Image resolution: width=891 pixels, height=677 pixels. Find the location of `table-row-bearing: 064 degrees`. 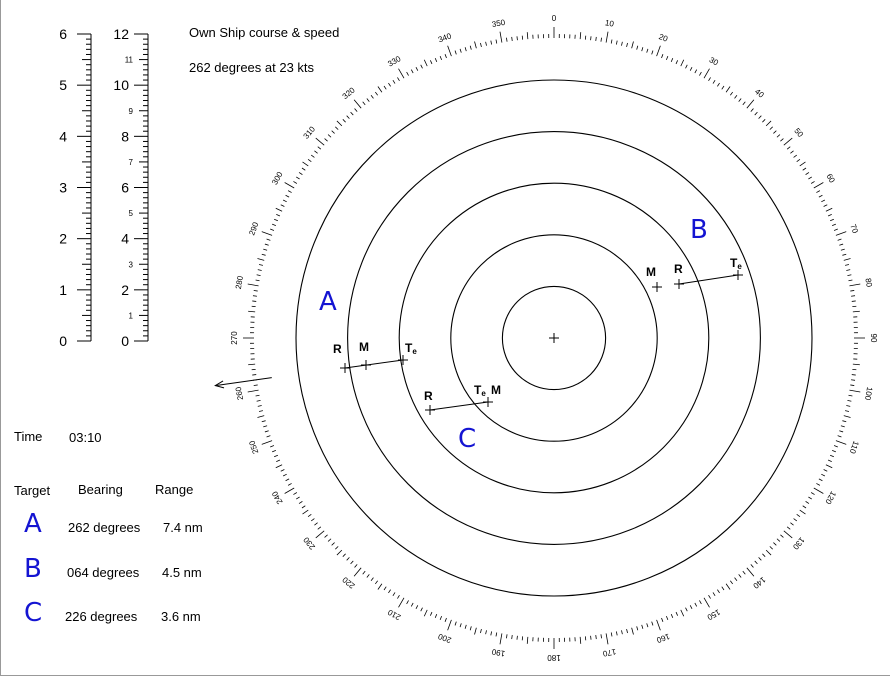

table-row-bearing: 064 degrees is located at coordinates (103, 572).